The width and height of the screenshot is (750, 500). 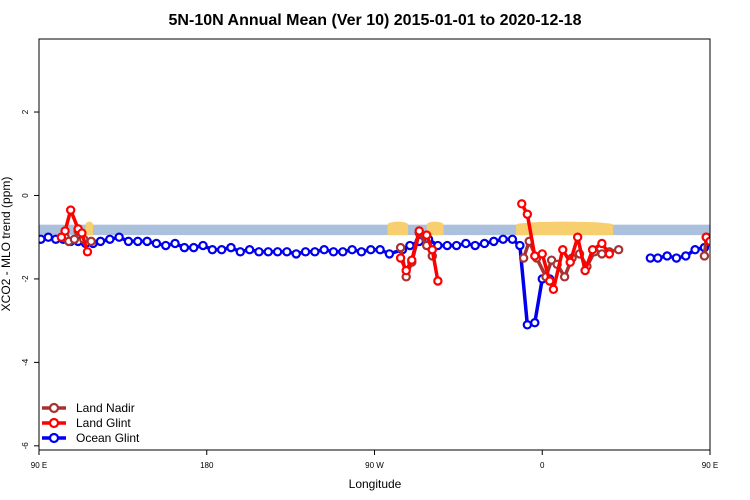 I want to click on ocean-band, so click(x=374, y=230).